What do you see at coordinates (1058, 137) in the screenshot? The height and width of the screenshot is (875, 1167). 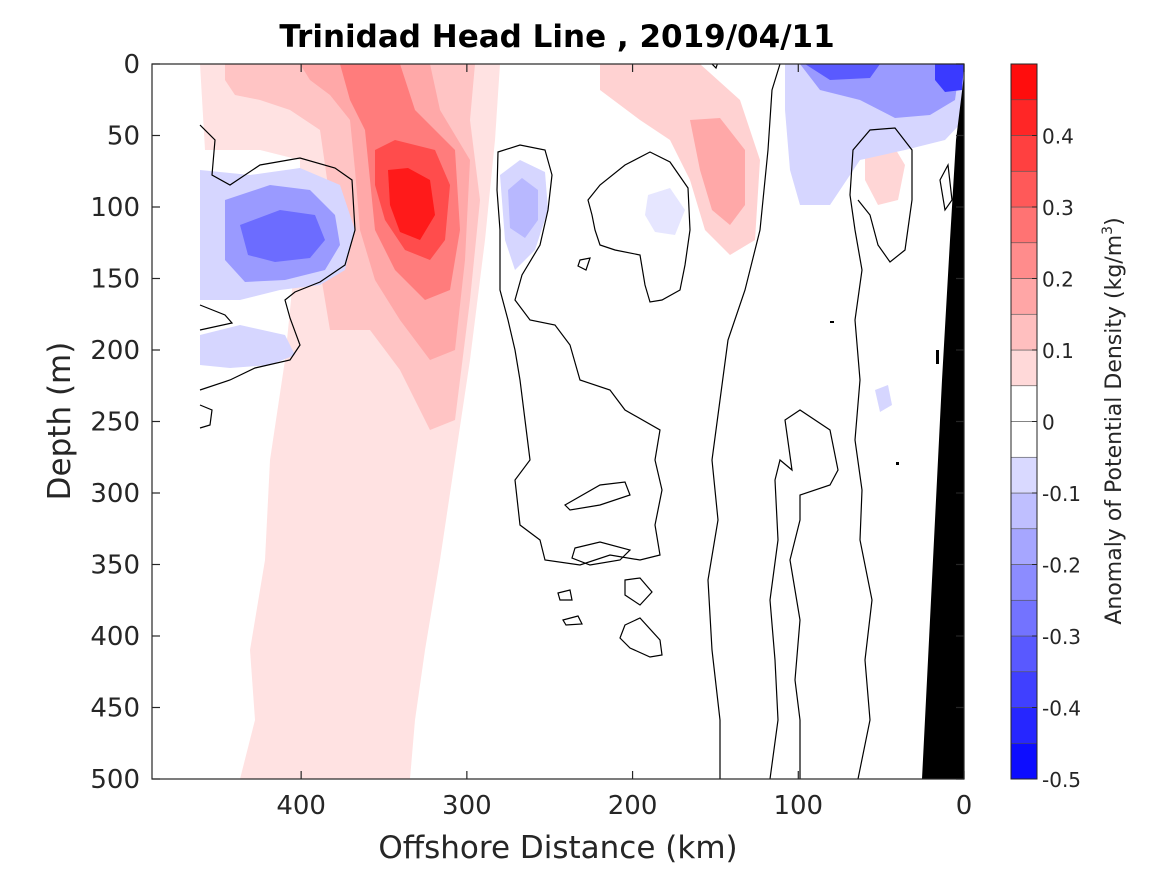 I see `colorbar-tick-label: 0.4` at bounding box center [1058, 137].